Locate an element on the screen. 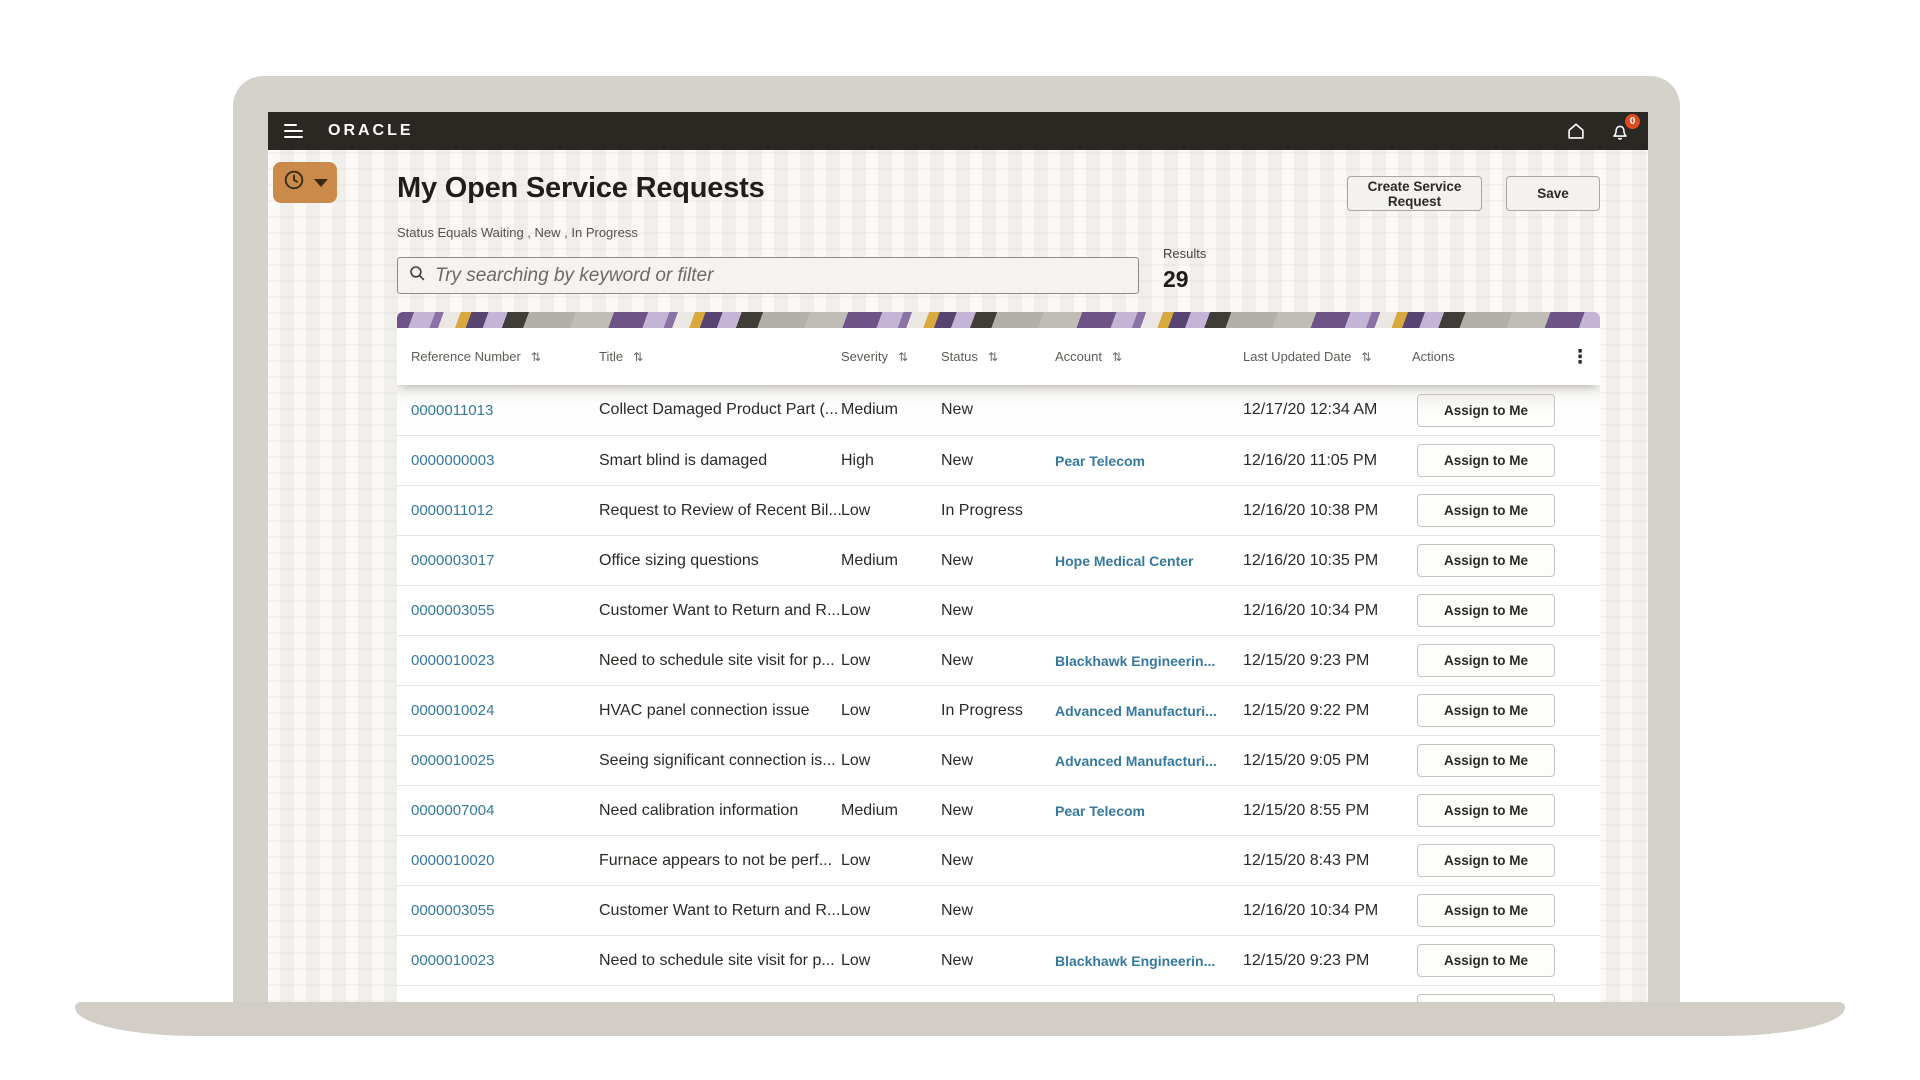  results-count: 29 is located at coordinates (1176, 279).